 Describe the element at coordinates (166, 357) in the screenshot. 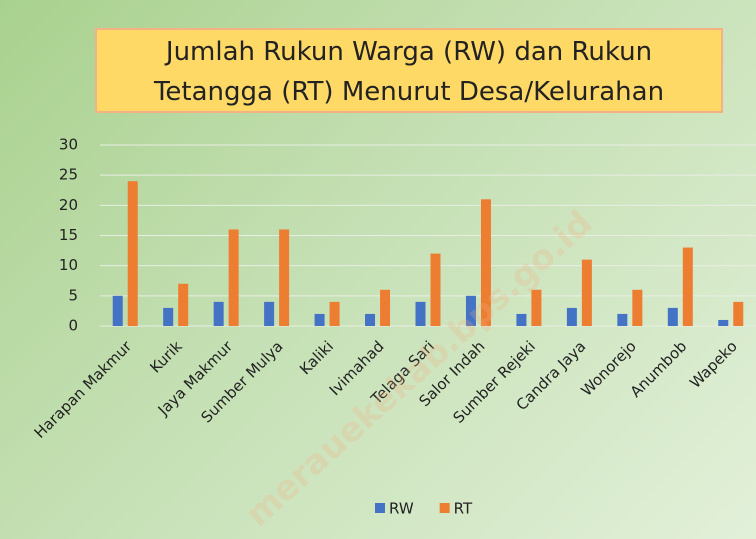

I see `x-tick-label: Kurik` at that location.